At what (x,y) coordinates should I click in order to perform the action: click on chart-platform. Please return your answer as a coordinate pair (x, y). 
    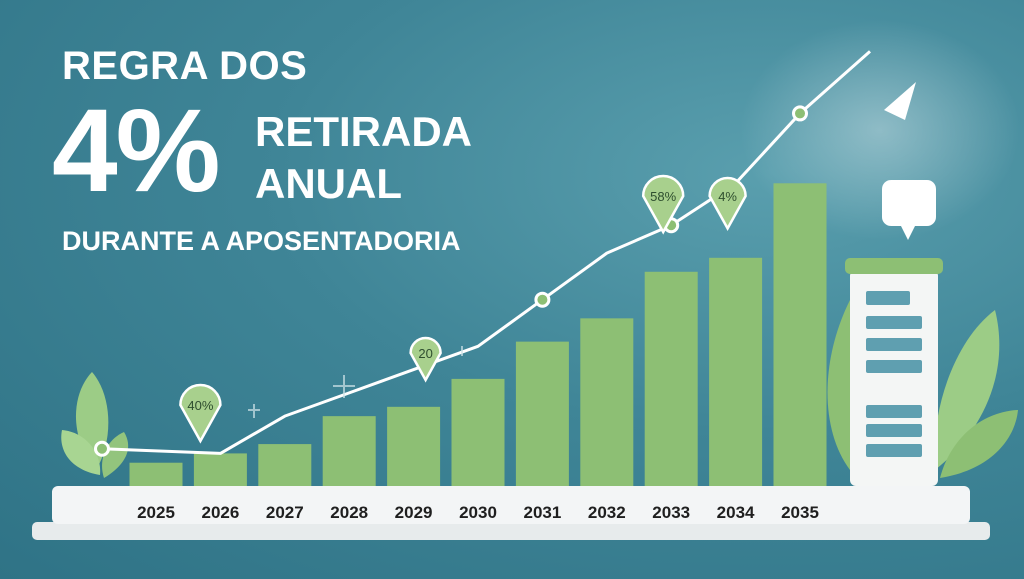
    Looking at the image, I should click on (511, 513).